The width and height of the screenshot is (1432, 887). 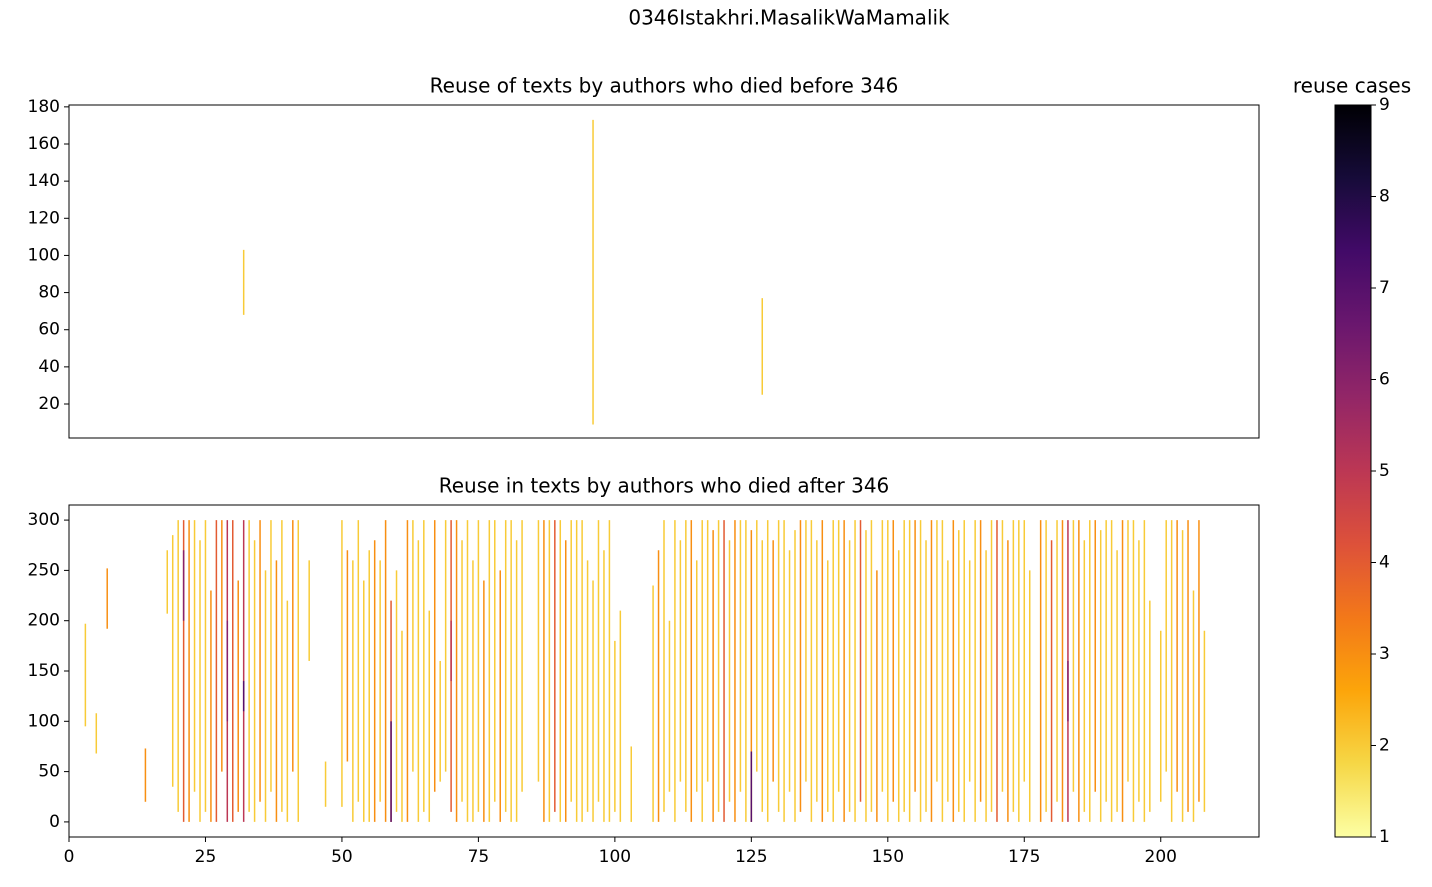 I want to click on y-tick-label: 40, so click(x=49, y=367).